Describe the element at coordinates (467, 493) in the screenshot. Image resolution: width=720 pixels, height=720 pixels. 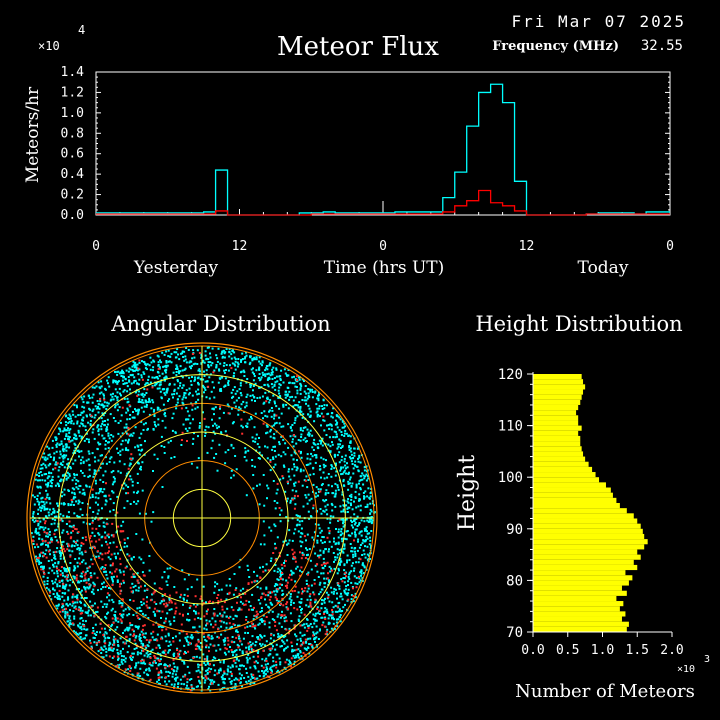
I see `height-y-axis-label: Height` at that location.